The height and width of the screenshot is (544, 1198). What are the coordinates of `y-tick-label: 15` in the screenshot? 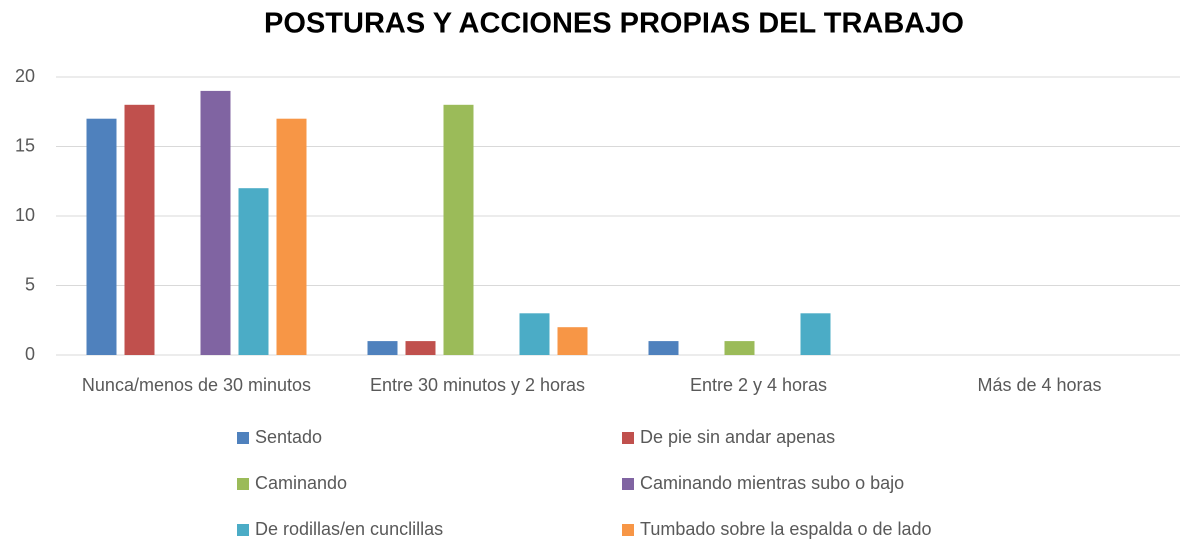 It's located at (25, 145).